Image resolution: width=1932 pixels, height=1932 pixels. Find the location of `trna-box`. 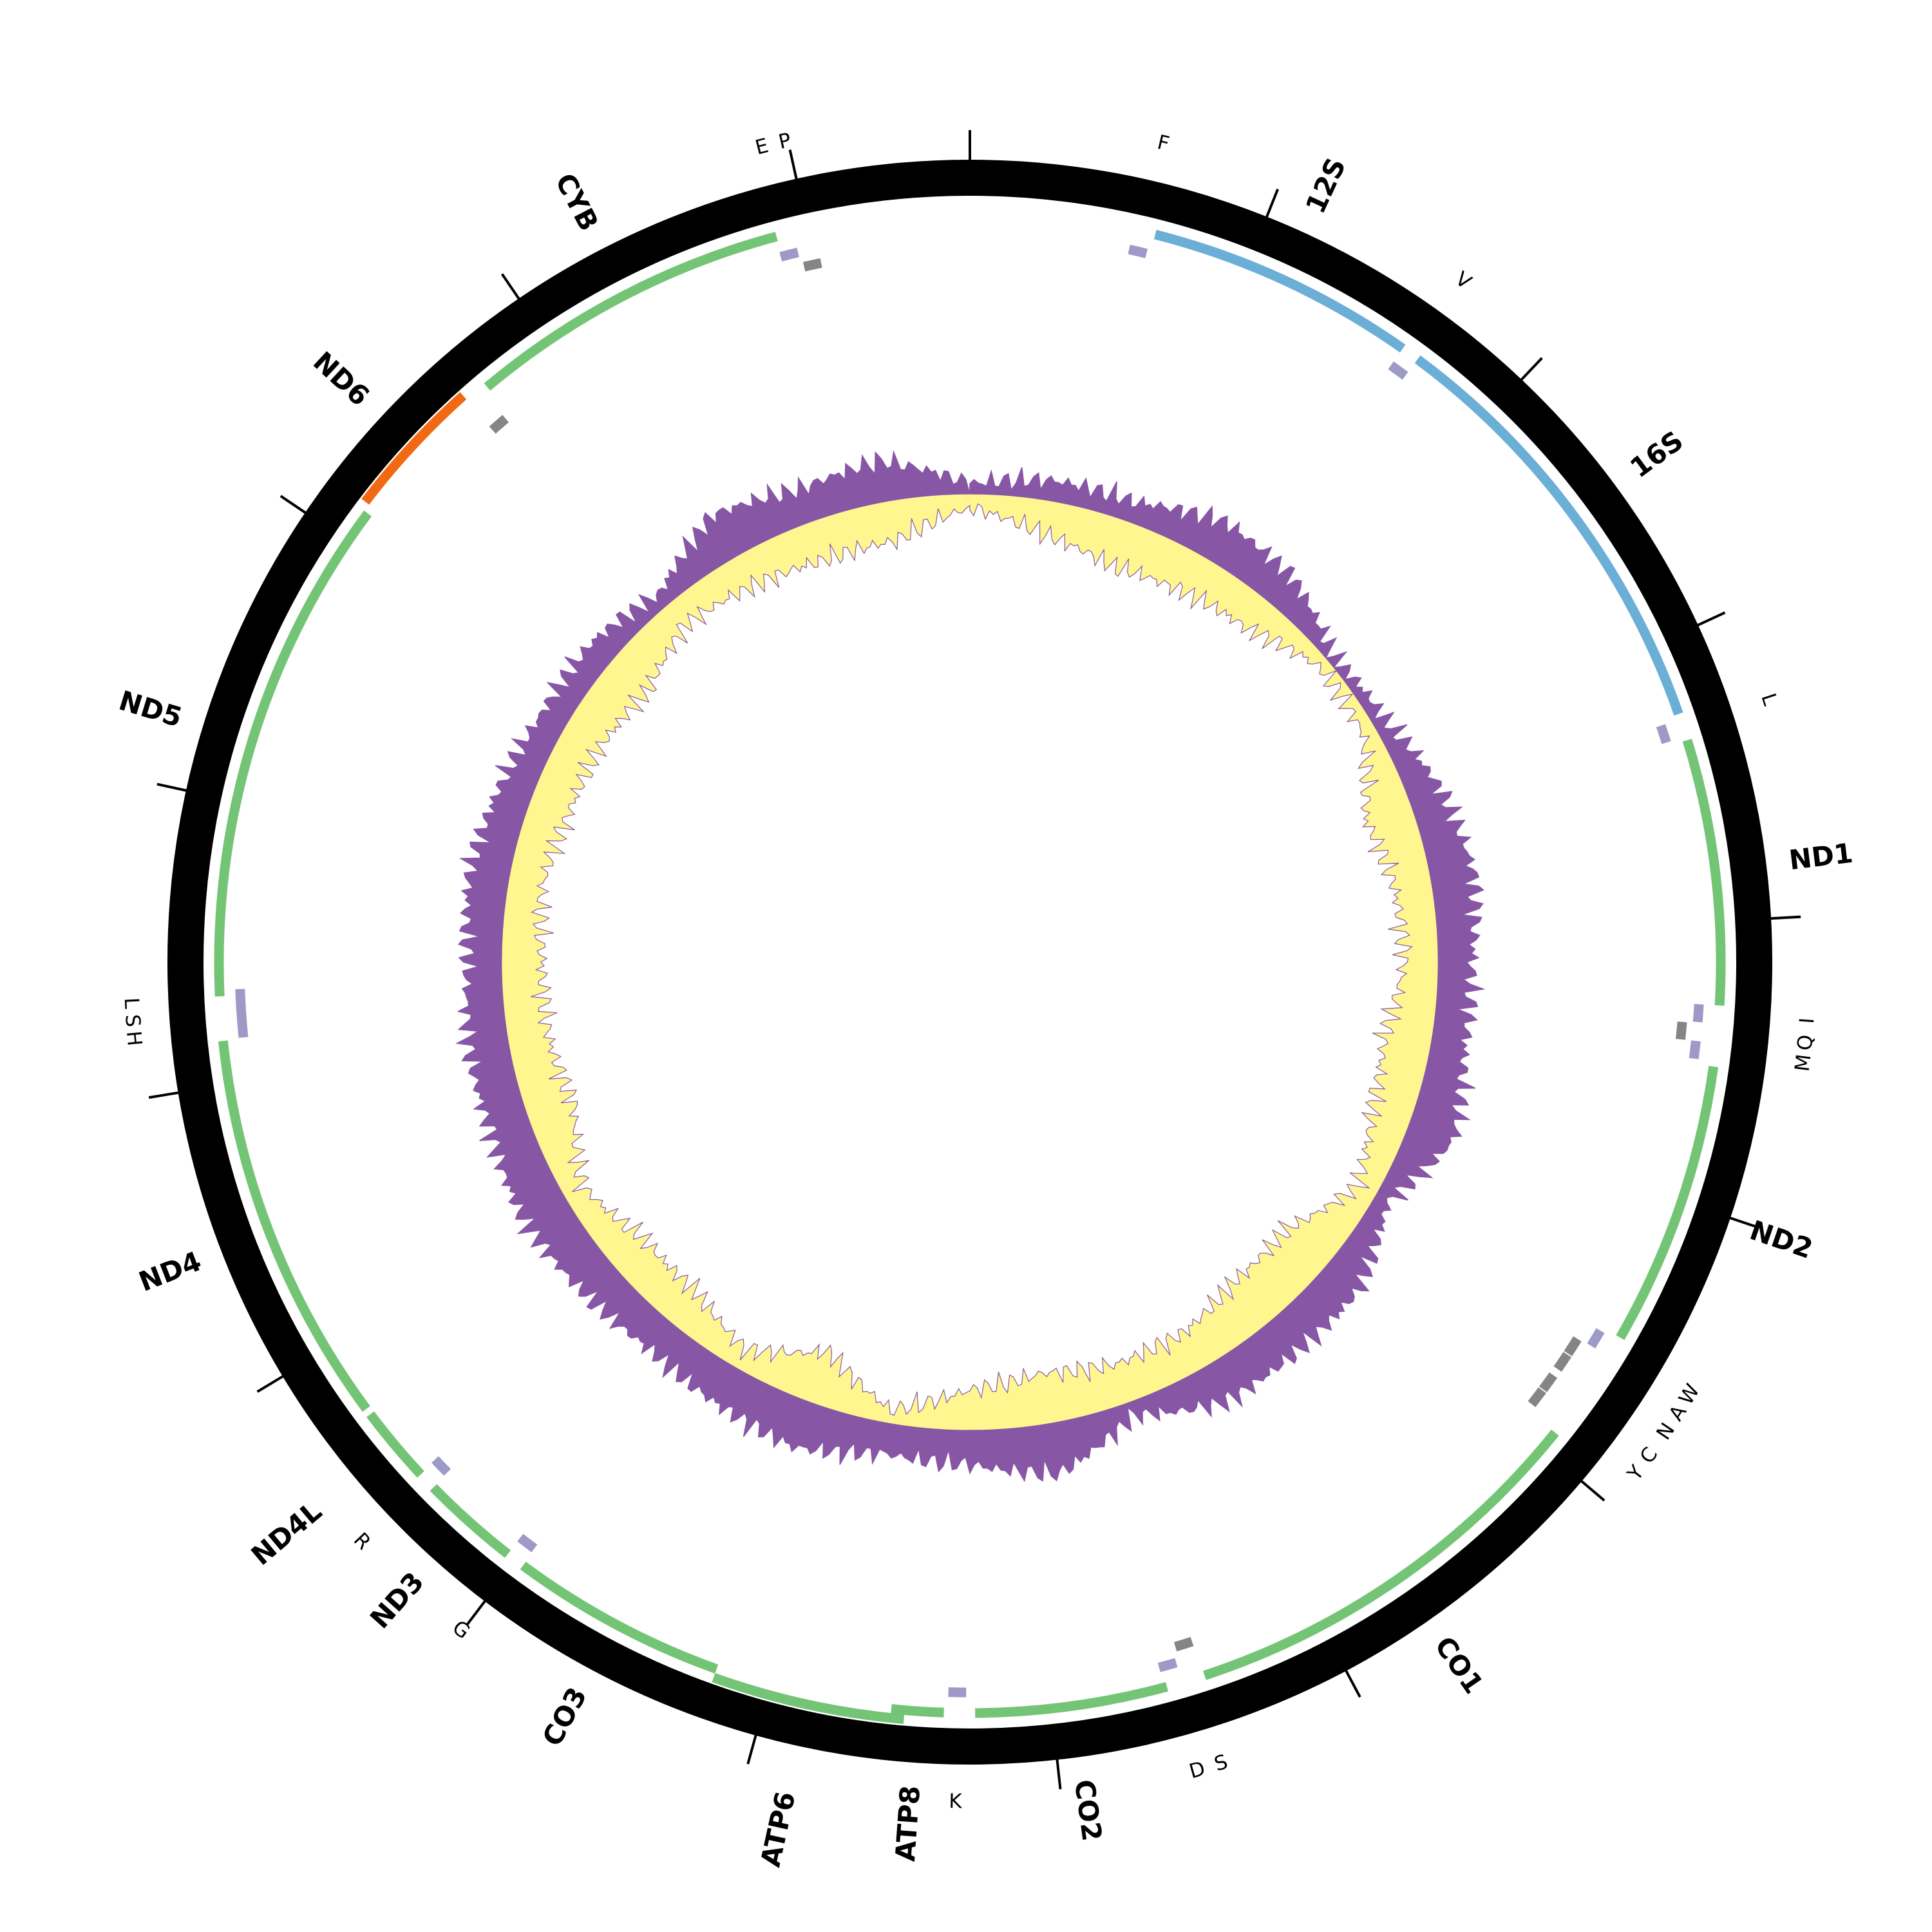

trna-box is located at coordinates (499, 425).